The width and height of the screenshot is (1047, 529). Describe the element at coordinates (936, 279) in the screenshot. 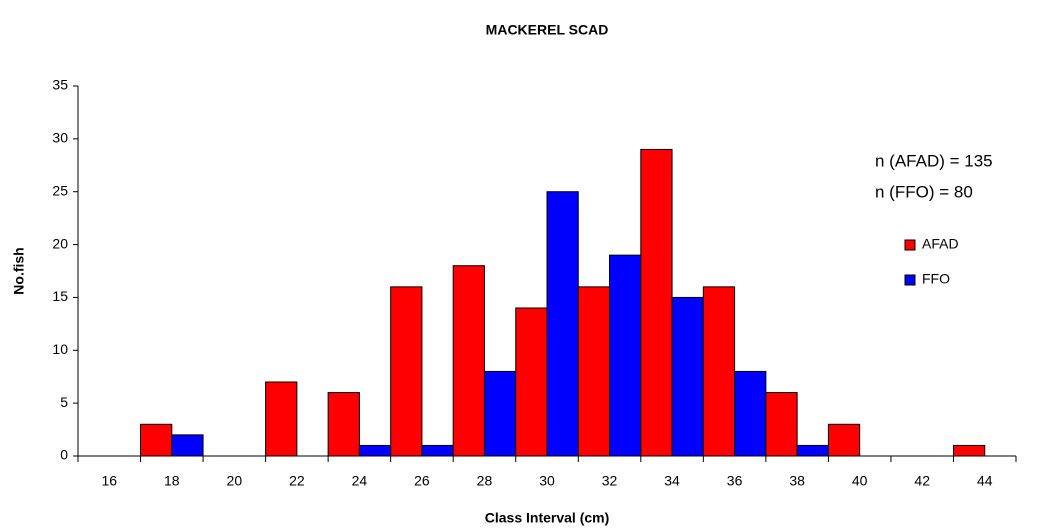

I see `legend-label: FFO` at that location.